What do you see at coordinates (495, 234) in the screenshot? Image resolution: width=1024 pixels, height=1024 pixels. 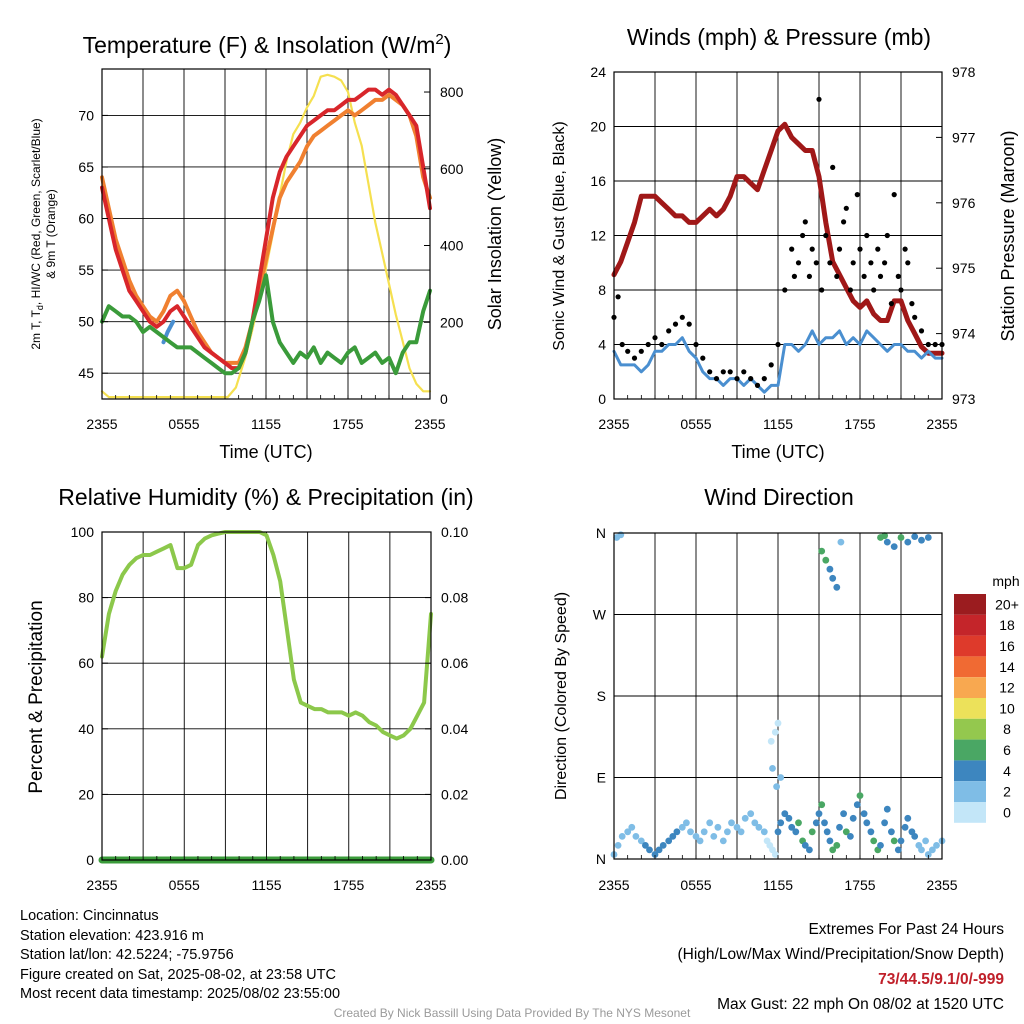 I see `temperature-y2label: Solar Insolation (Yellow)` at bounding box center [495, 234].